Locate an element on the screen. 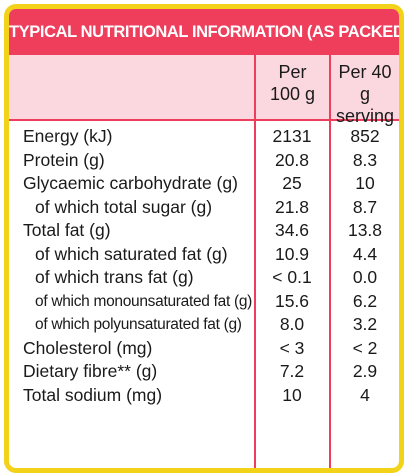  table-row: Dietary fibre** (g) 7.2 2.9 is located at coordinates (204, 372).